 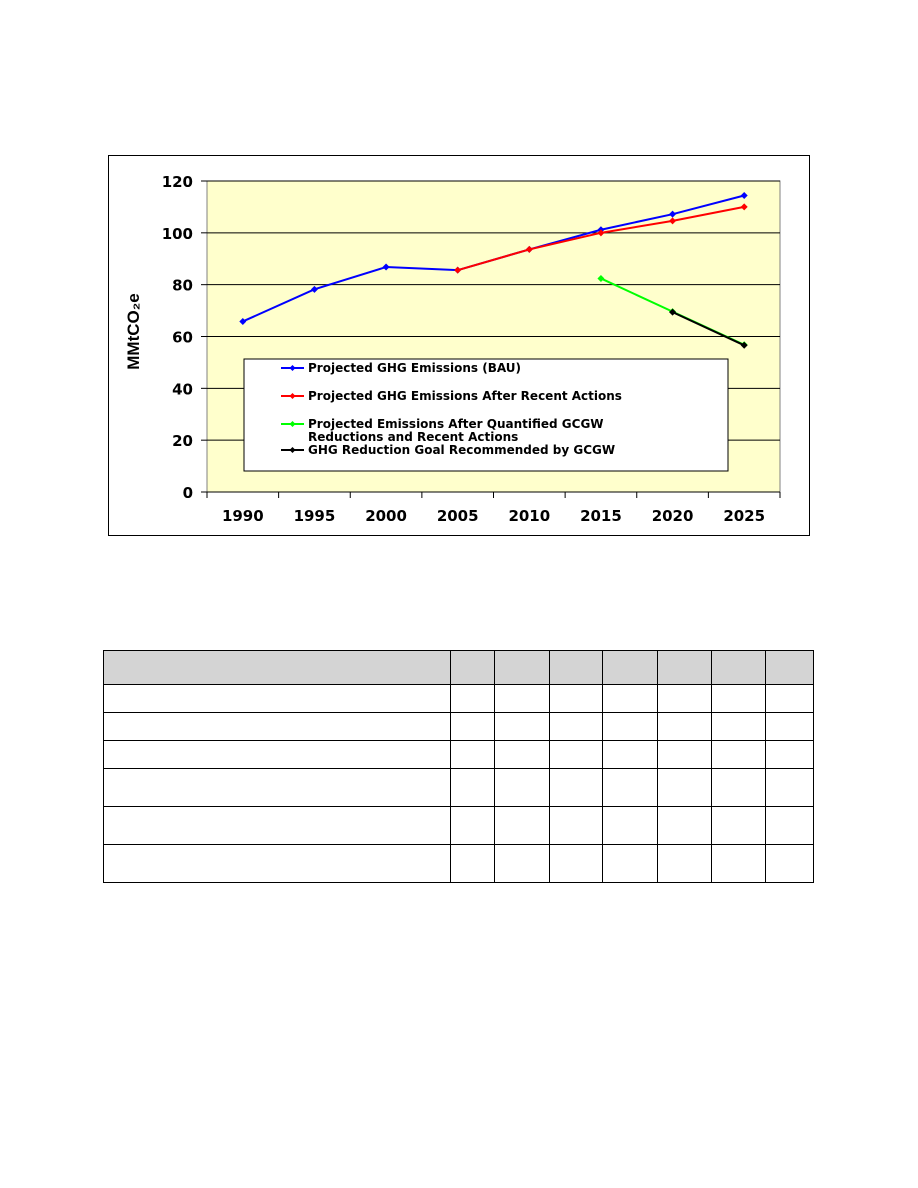 What do you see at coordinates (673, 516) in the screenshot?
I see `x-tick-label: 2020` at bounding box center [673, 516].